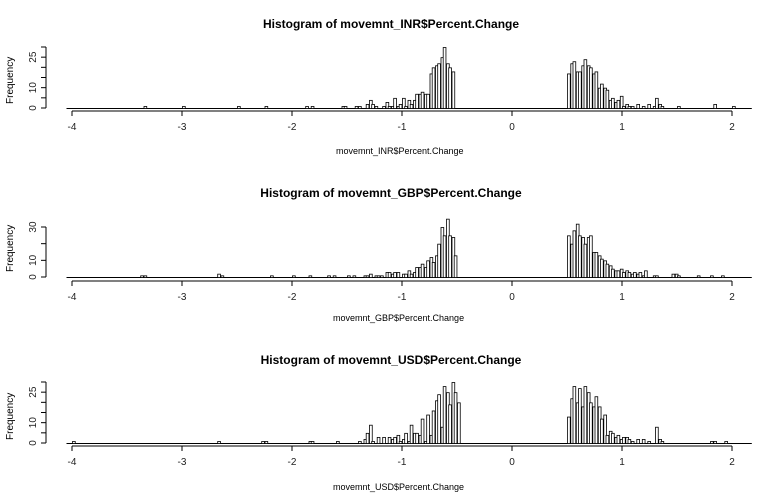  I want to click on chart-title: Histogram of movemnt_GBP$Percent.Change, so click(391, 193).